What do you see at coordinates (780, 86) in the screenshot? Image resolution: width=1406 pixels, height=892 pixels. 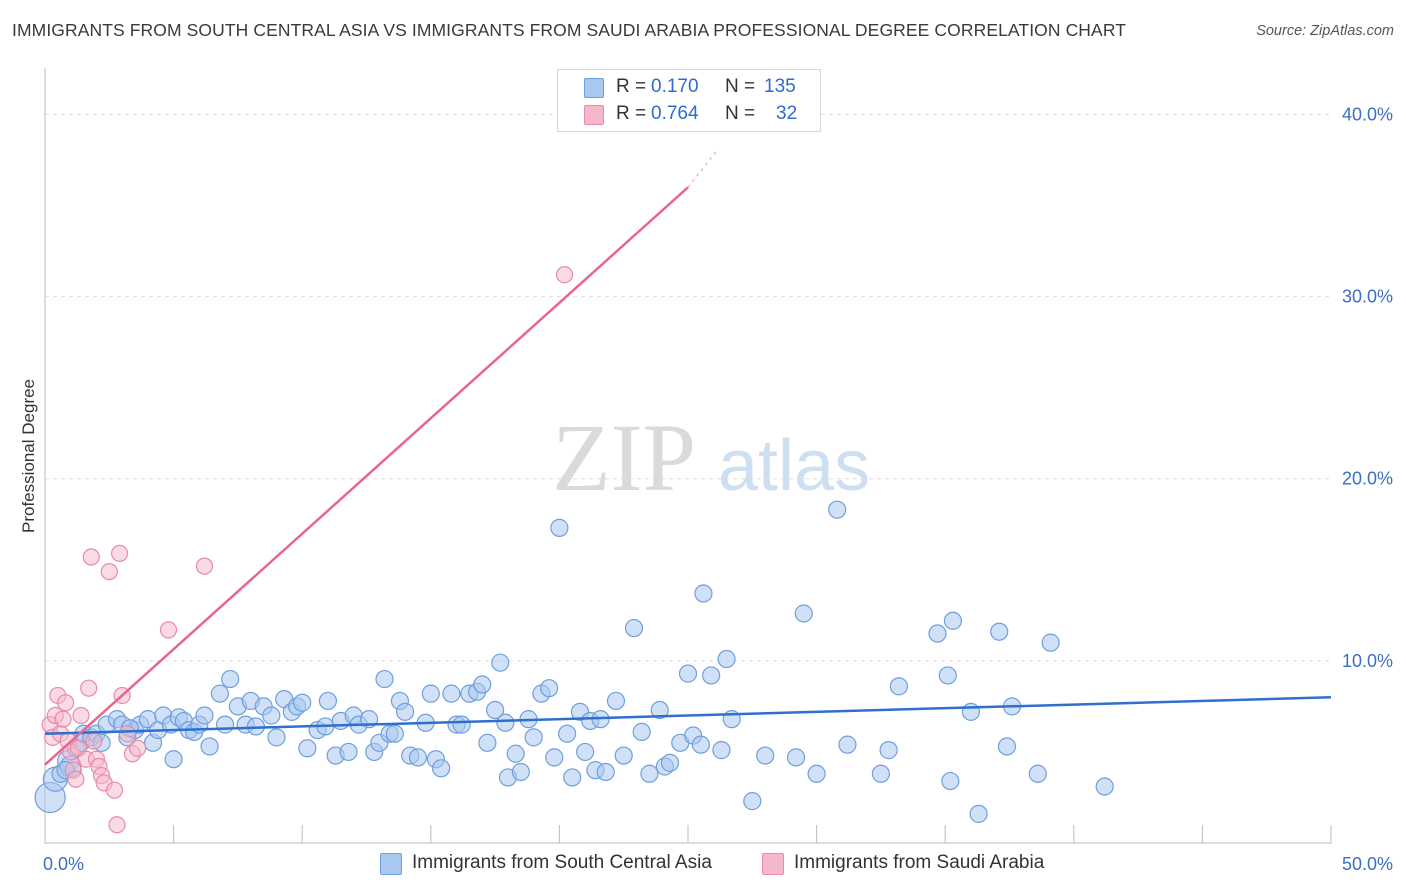 I see `legend-n-value: 135` at bounding box center [780, 86].